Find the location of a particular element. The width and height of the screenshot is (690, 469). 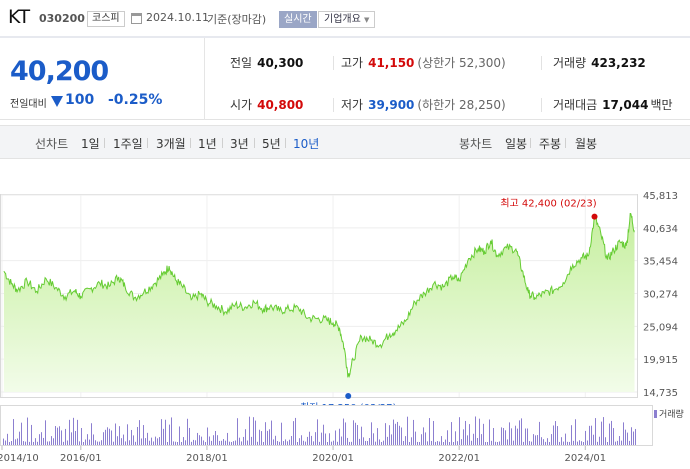

realtime-button: 실시간 is located at coordinates (298, 19).